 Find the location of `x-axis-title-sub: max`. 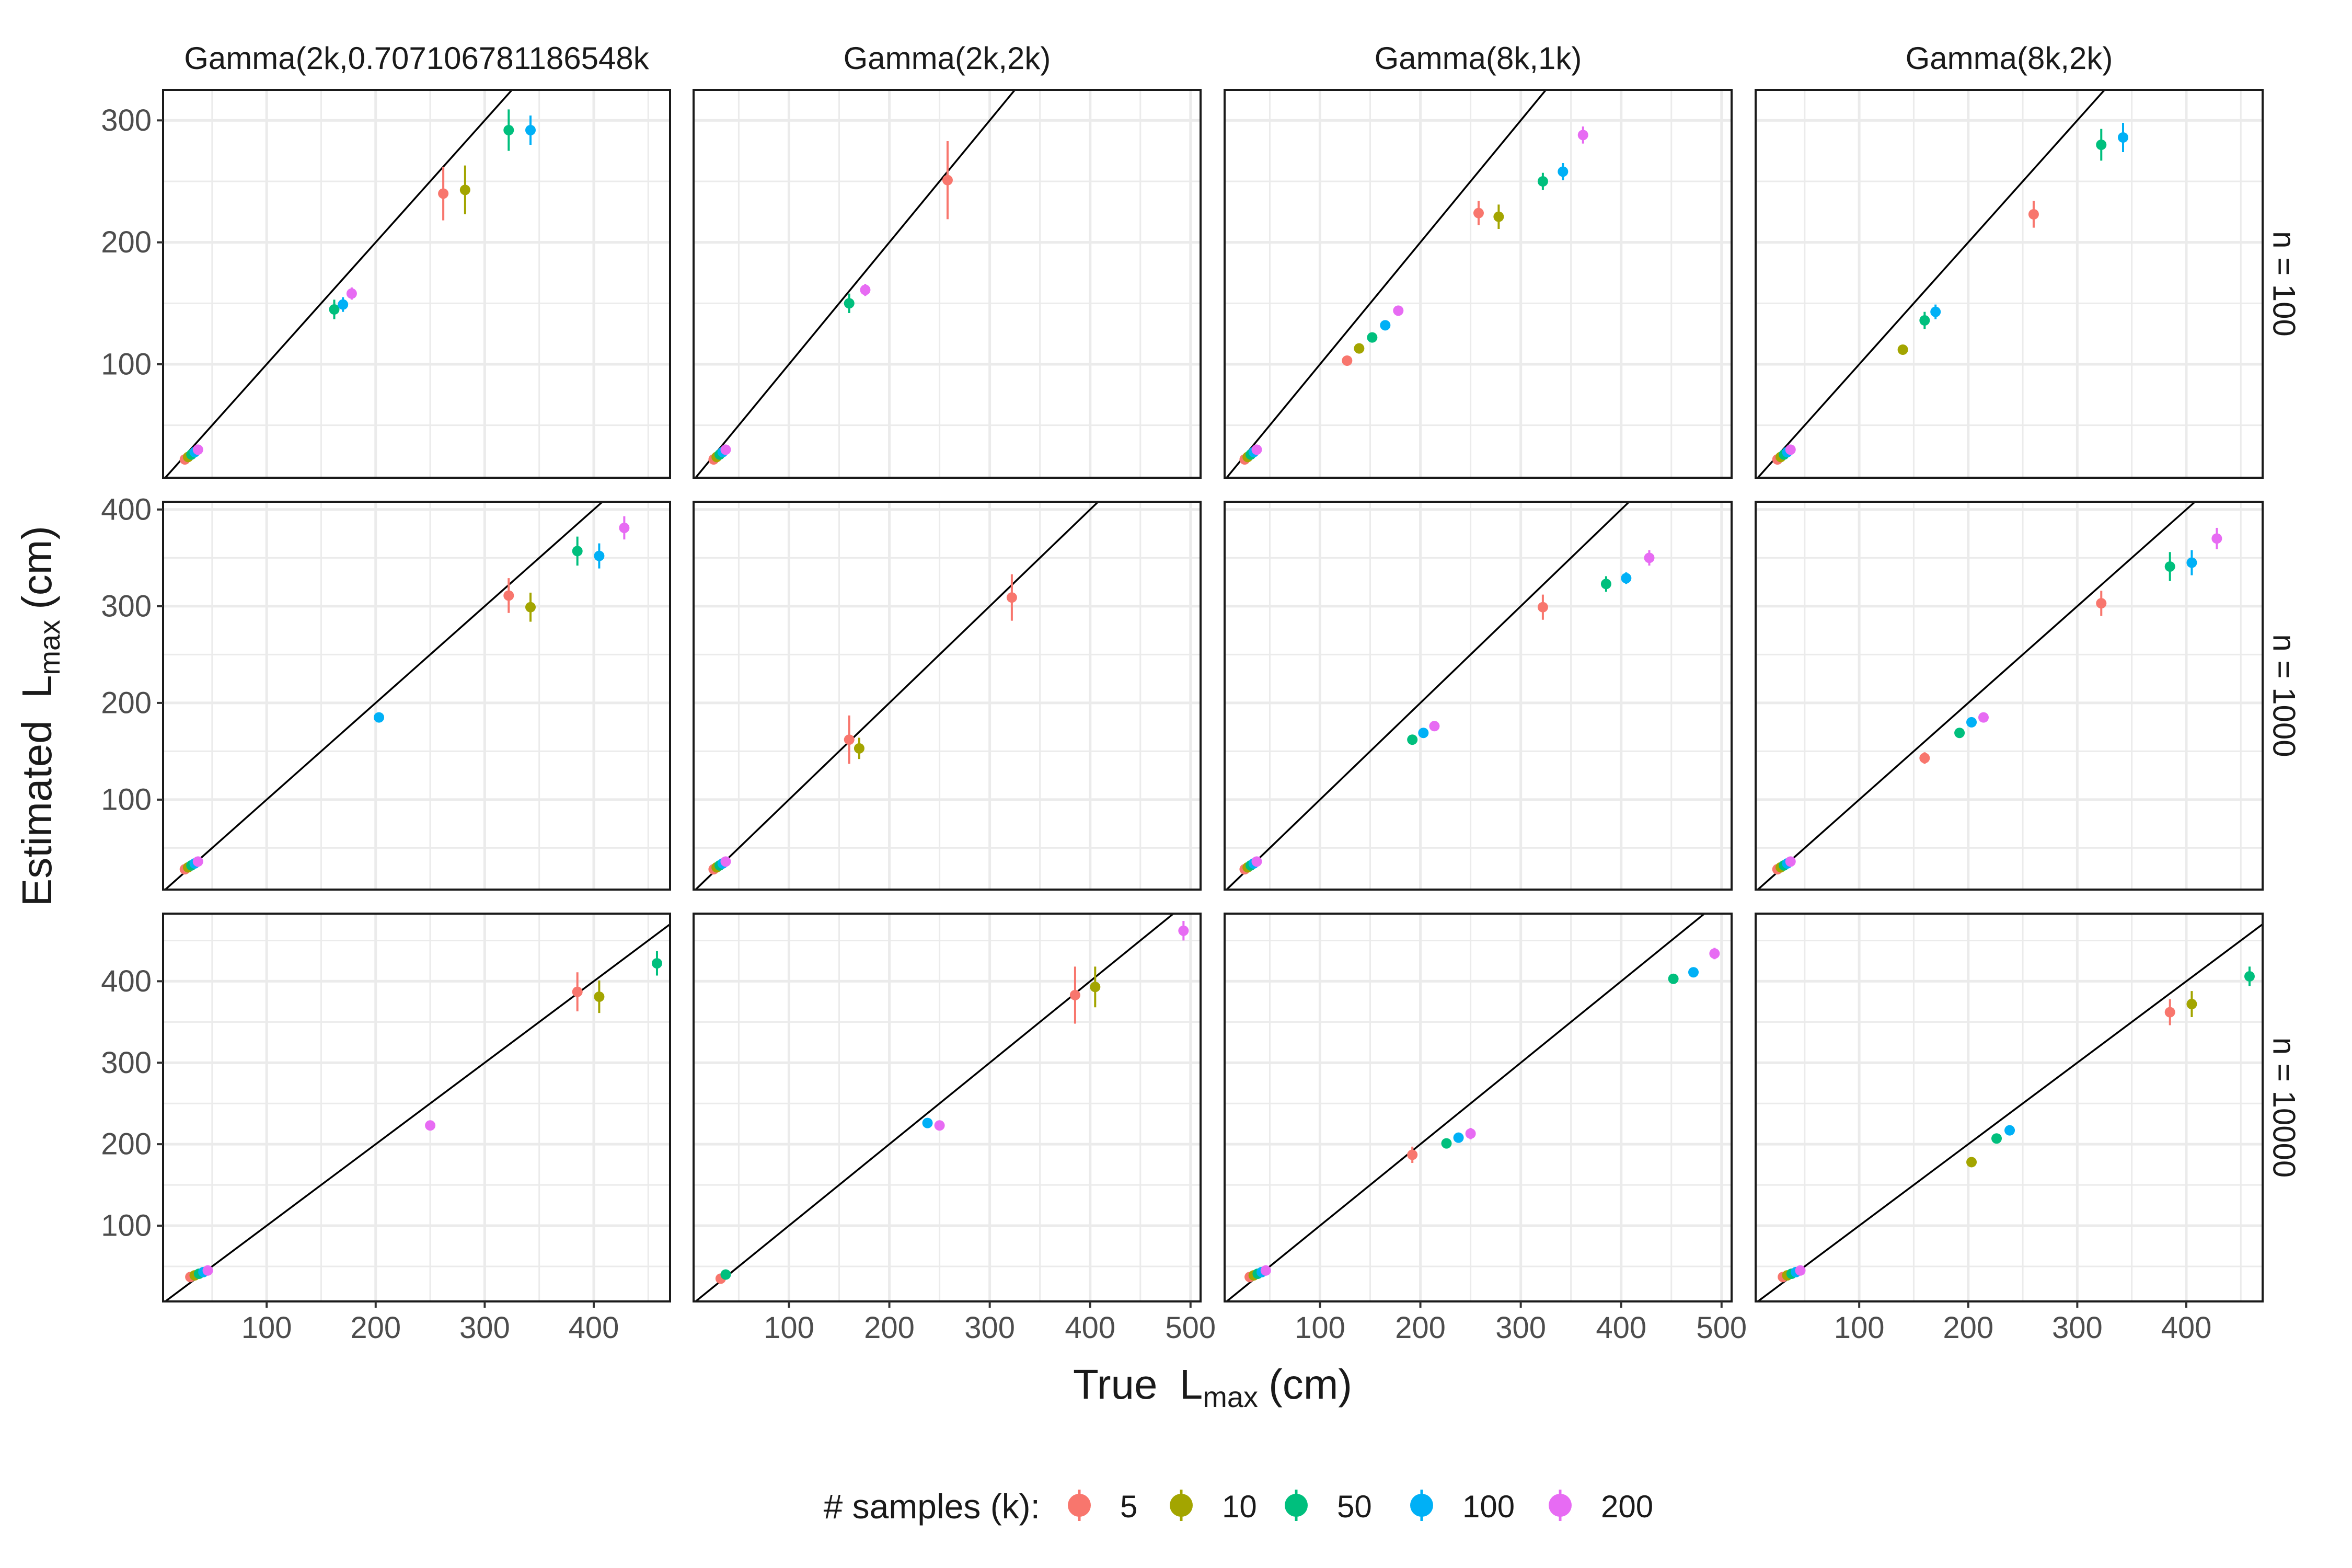

x-axis-title-sub: max is located at coordinates (1230, 1396).